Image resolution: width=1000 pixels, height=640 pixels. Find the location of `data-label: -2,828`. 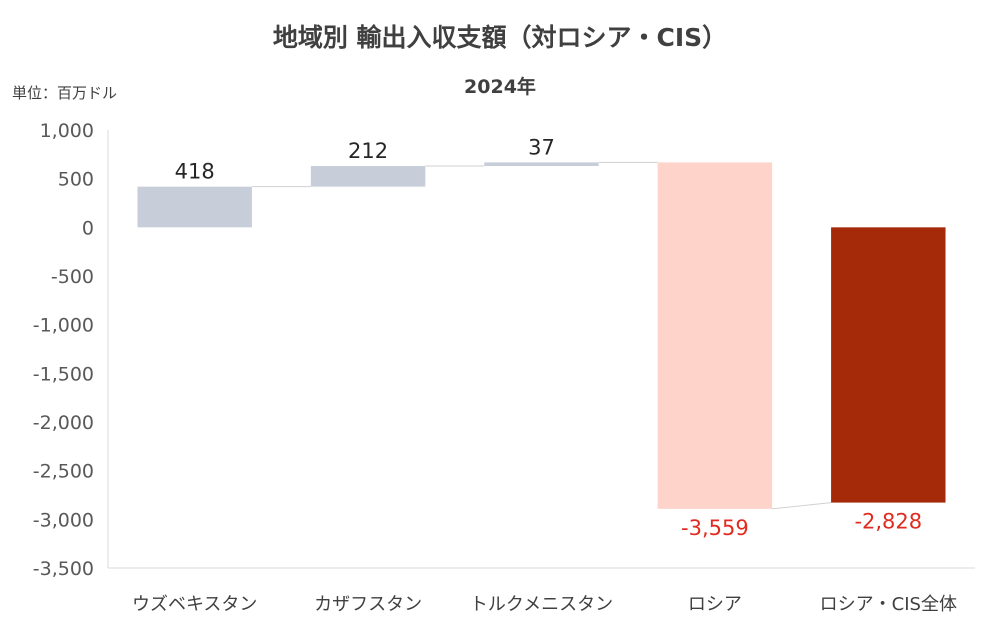

data-label: -2,828 is located at coordinates (888, 522).